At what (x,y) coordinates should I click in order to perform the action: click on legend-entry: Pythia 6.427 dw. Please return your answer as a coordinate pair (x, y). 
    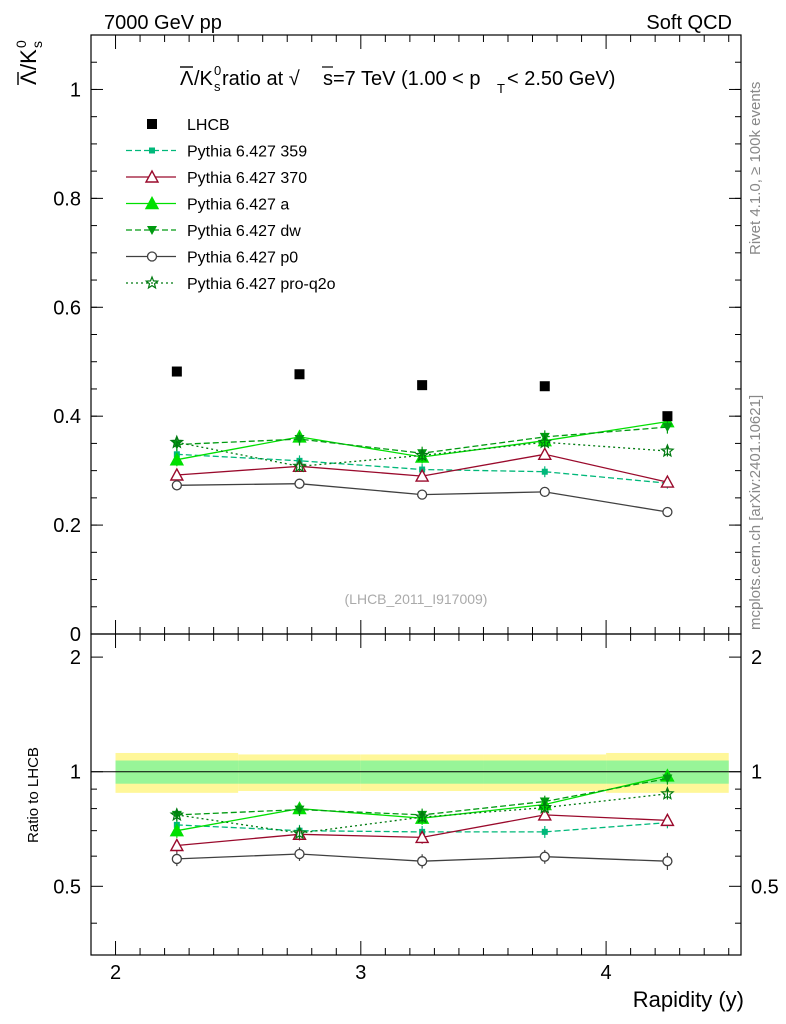
    Looking at the image, I should click on (213, 231).